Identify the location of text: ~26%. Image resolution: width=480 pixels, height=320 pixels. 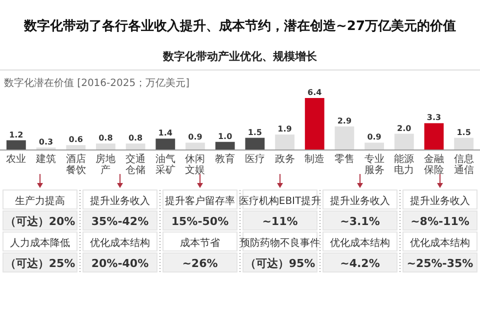
(200, 263).